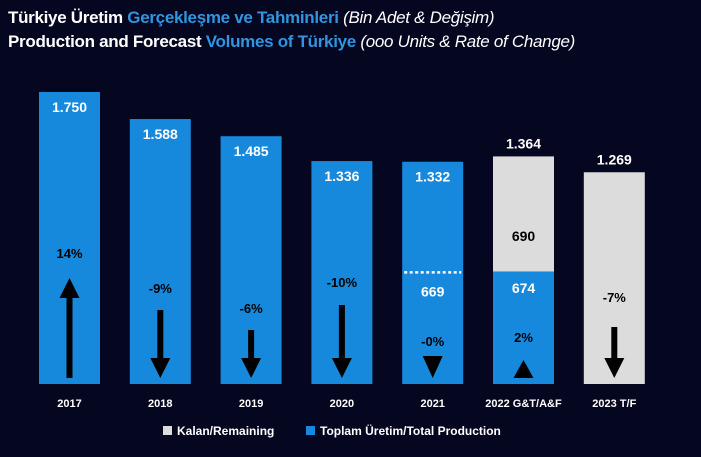 Image resolution: width=701 pixels, height=457 pixels. What do you see at coordinates (161, 288) in the screenshot?
I see `change-label: -9%` at bounding box center [161, 288].